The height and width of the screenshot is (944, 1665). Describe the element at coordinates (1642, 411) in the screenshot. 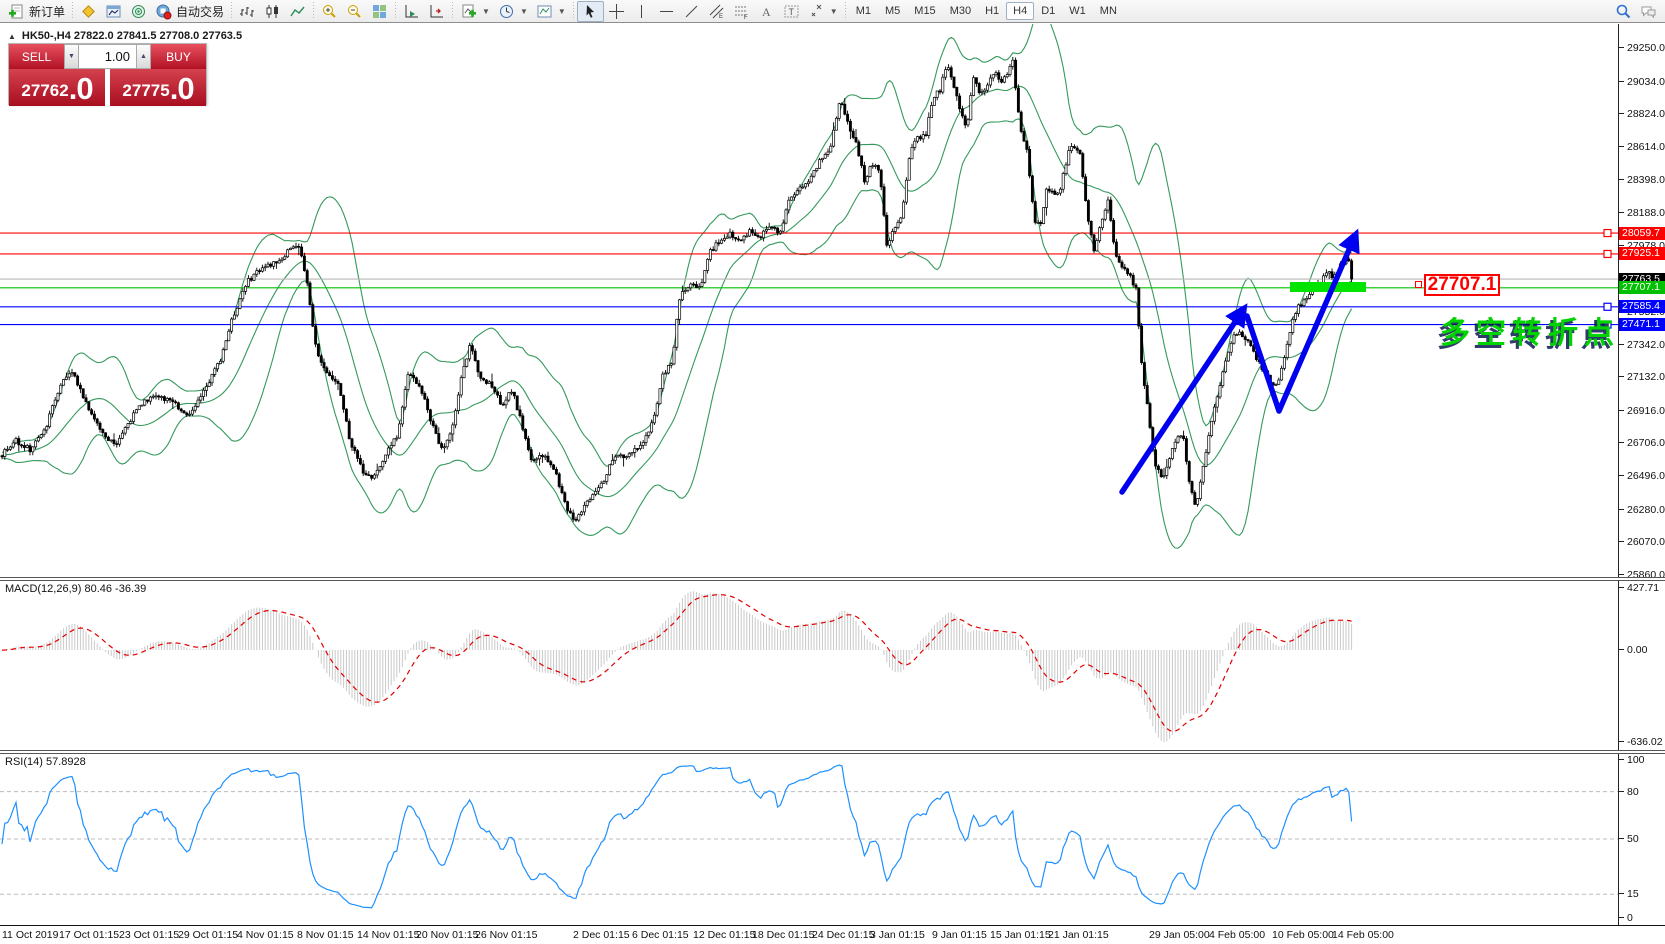

I see `price-axis-tick: 26916.0` at that location.